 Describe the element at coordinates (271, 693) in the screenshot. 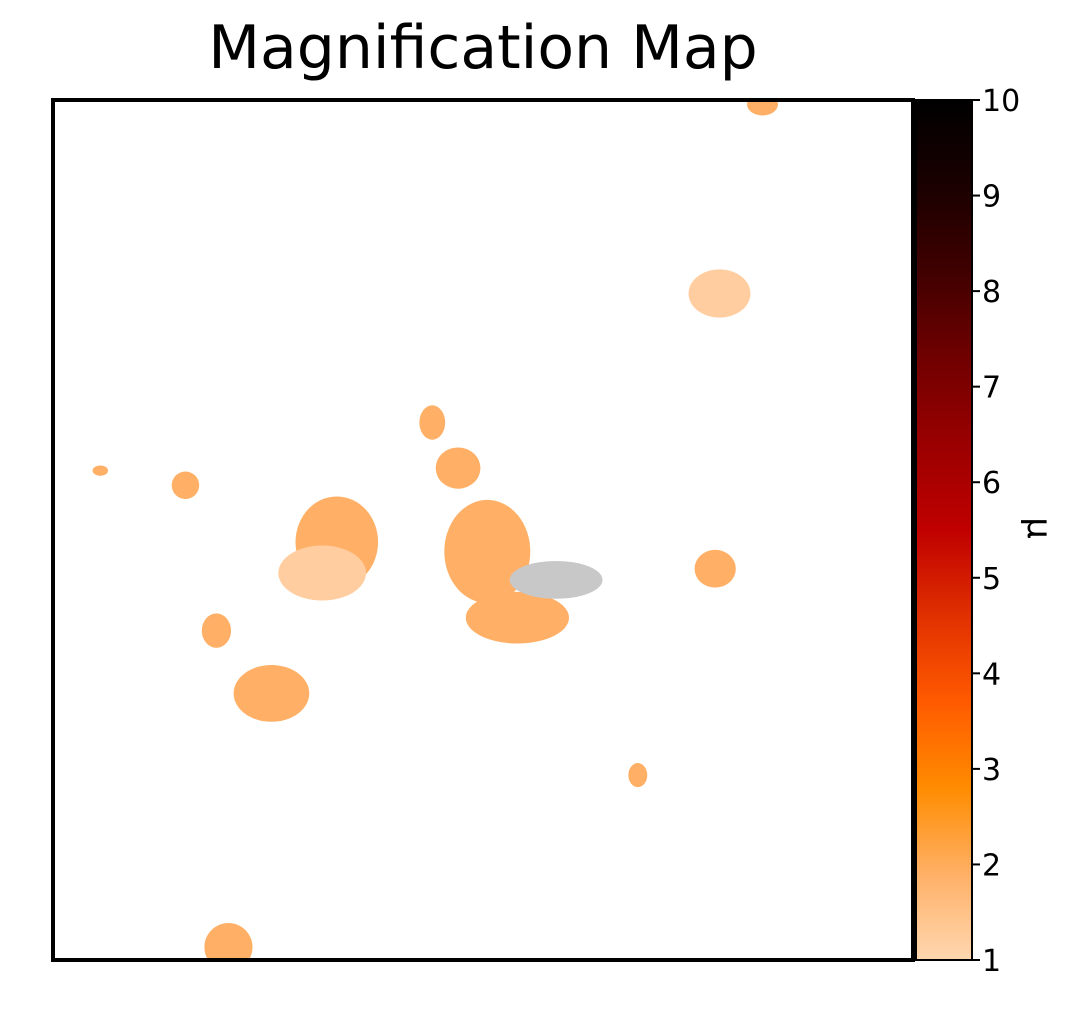

I see `heatmap-region-lower-left-blob` at that location.